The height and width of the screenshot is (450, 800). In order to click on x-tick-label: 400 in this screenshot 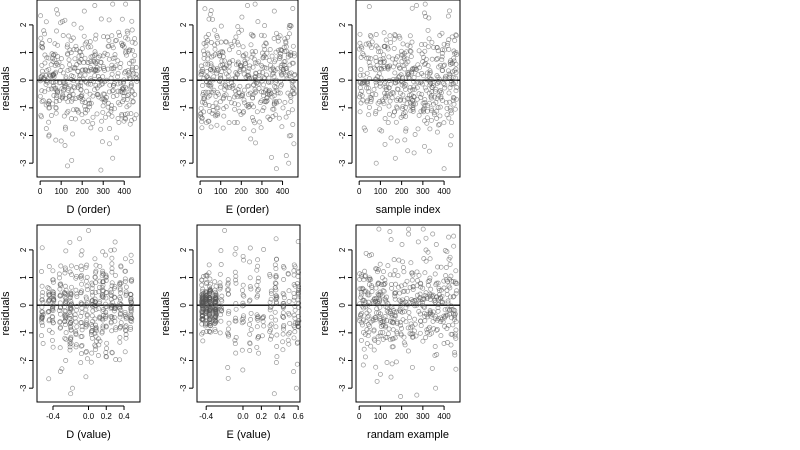, I will do `click(444, 416)`.